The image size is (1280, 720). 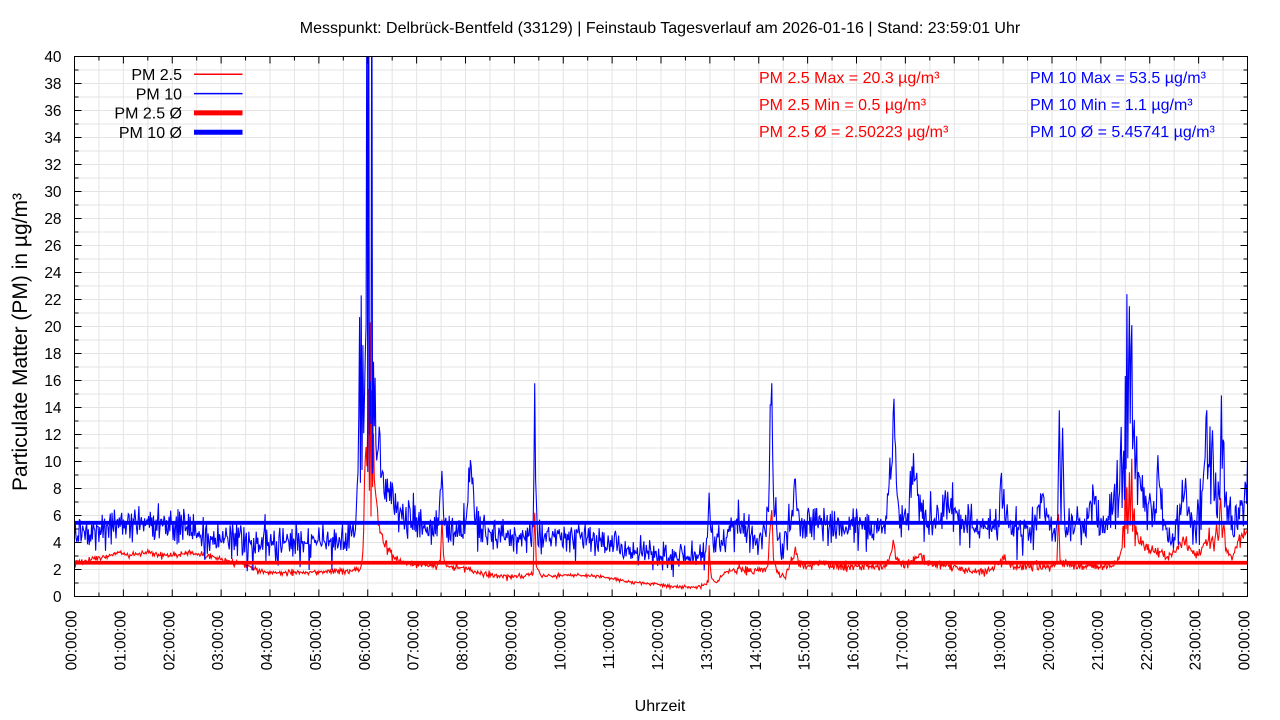 What do you see at coordinates (52, 57) in the screenshot?
I see `svg-text: 40` at bounding box center [52, 57].